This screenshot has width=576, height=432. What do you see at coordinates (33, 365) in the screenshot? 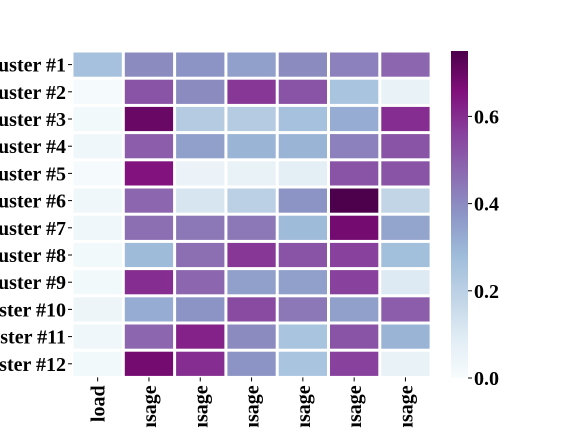
I see `row-tick-label: ster #12` at bounding box center [33, 365].